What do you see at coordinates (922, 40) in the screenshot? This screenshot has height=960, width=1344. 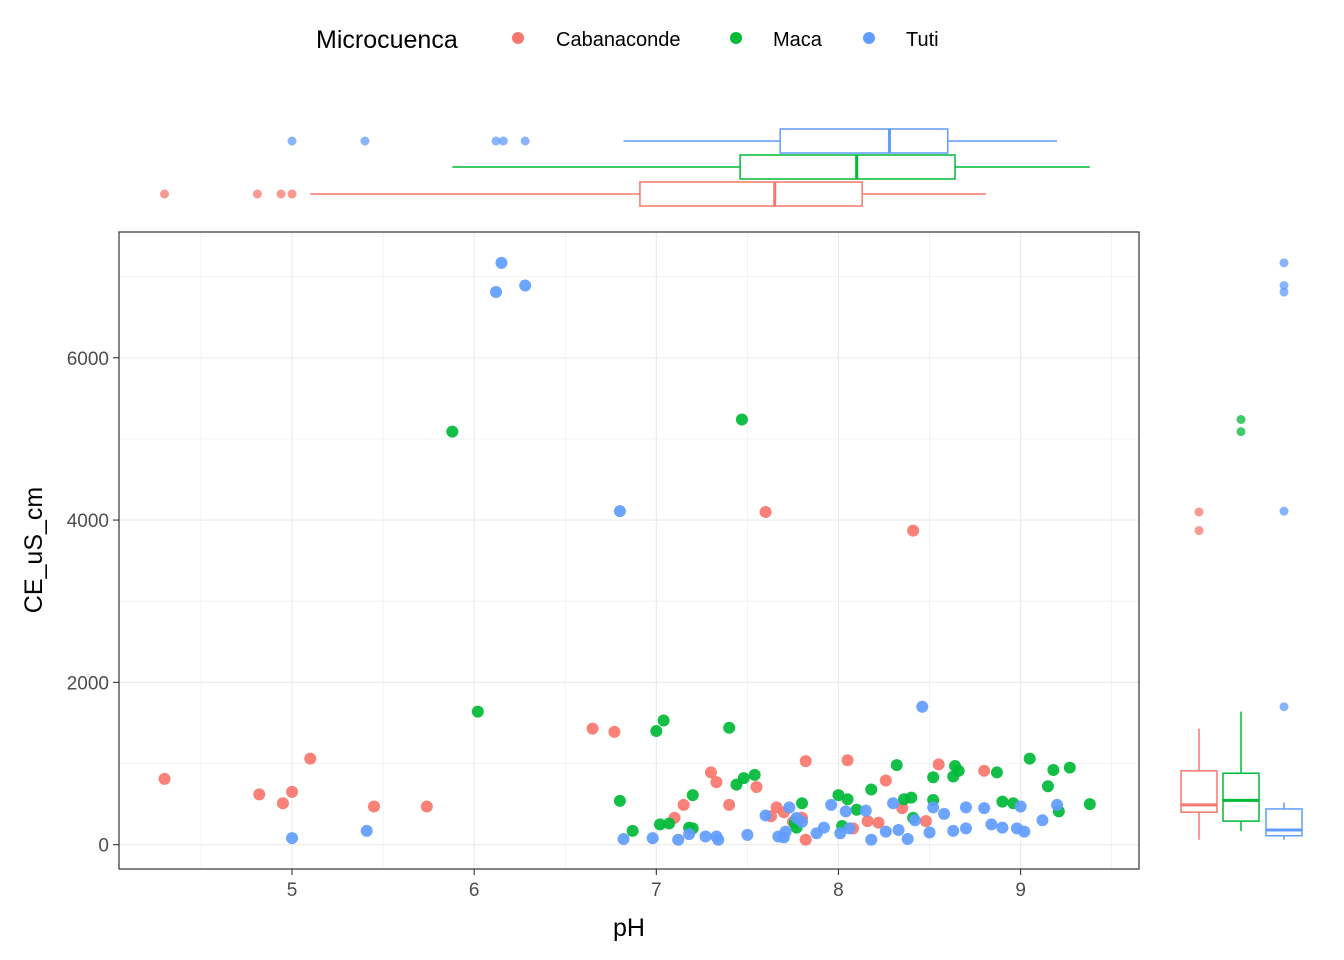 I see `legend-label-tuti: Tuti` at bounding box center [922, 40].